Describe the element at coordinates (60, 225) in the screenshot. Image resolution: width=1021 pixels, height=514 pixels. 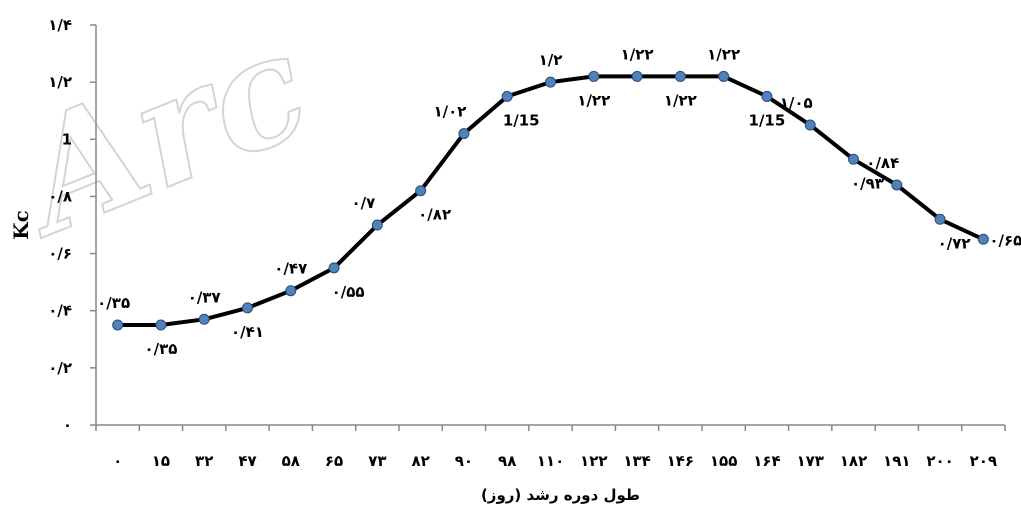
I see `y-tick-labels: ۰ ۰/۲ ۰/۴ ۰/۶ ۰/۸ 1 ۱/۲ ۱/۴` at that location.